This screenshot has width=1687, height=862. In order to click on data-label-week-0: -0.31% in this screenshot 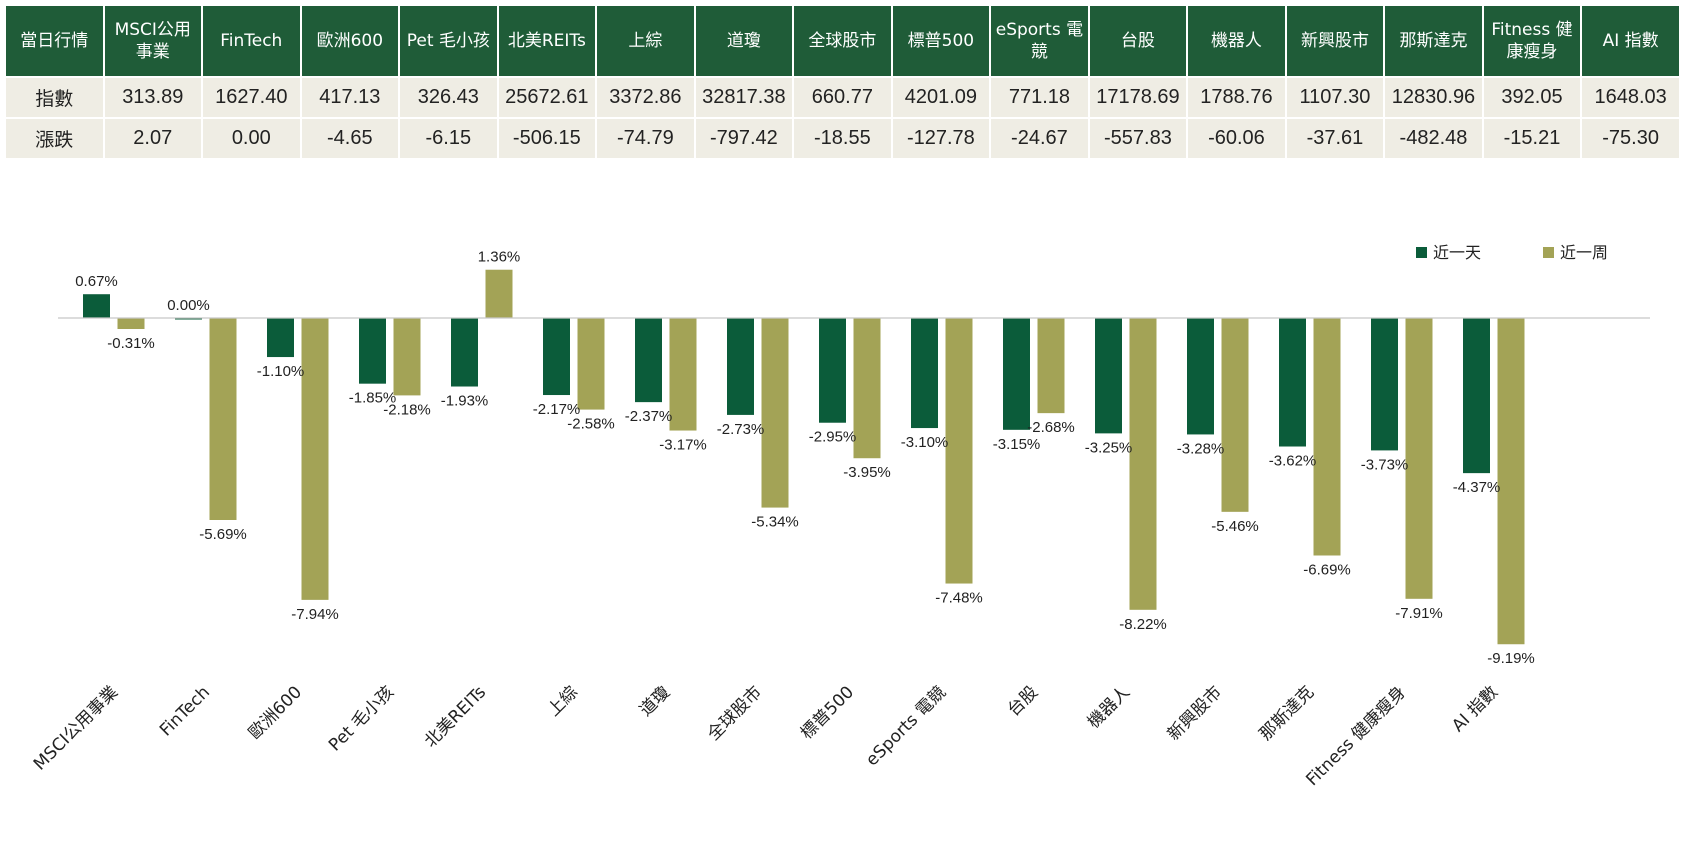, I will do `click(131, 343)`.